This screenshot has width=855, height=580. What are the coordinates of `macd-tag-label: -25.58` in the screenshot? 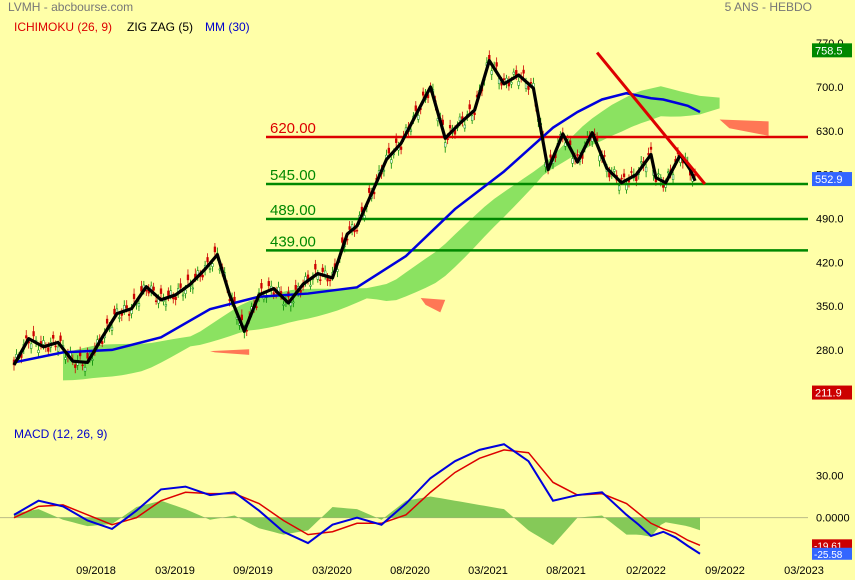 It's located at (828, 555).